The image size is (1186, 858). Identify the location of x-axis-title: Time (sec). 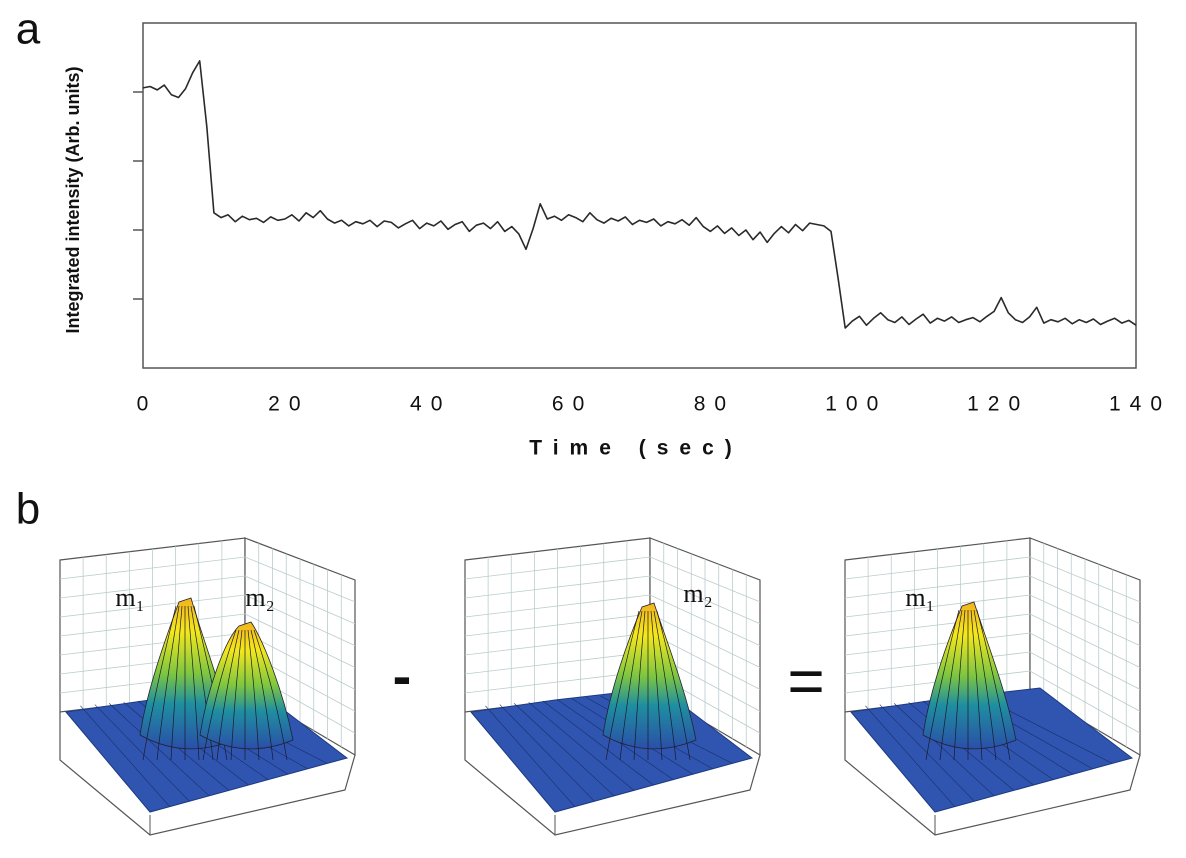
(636, 448).